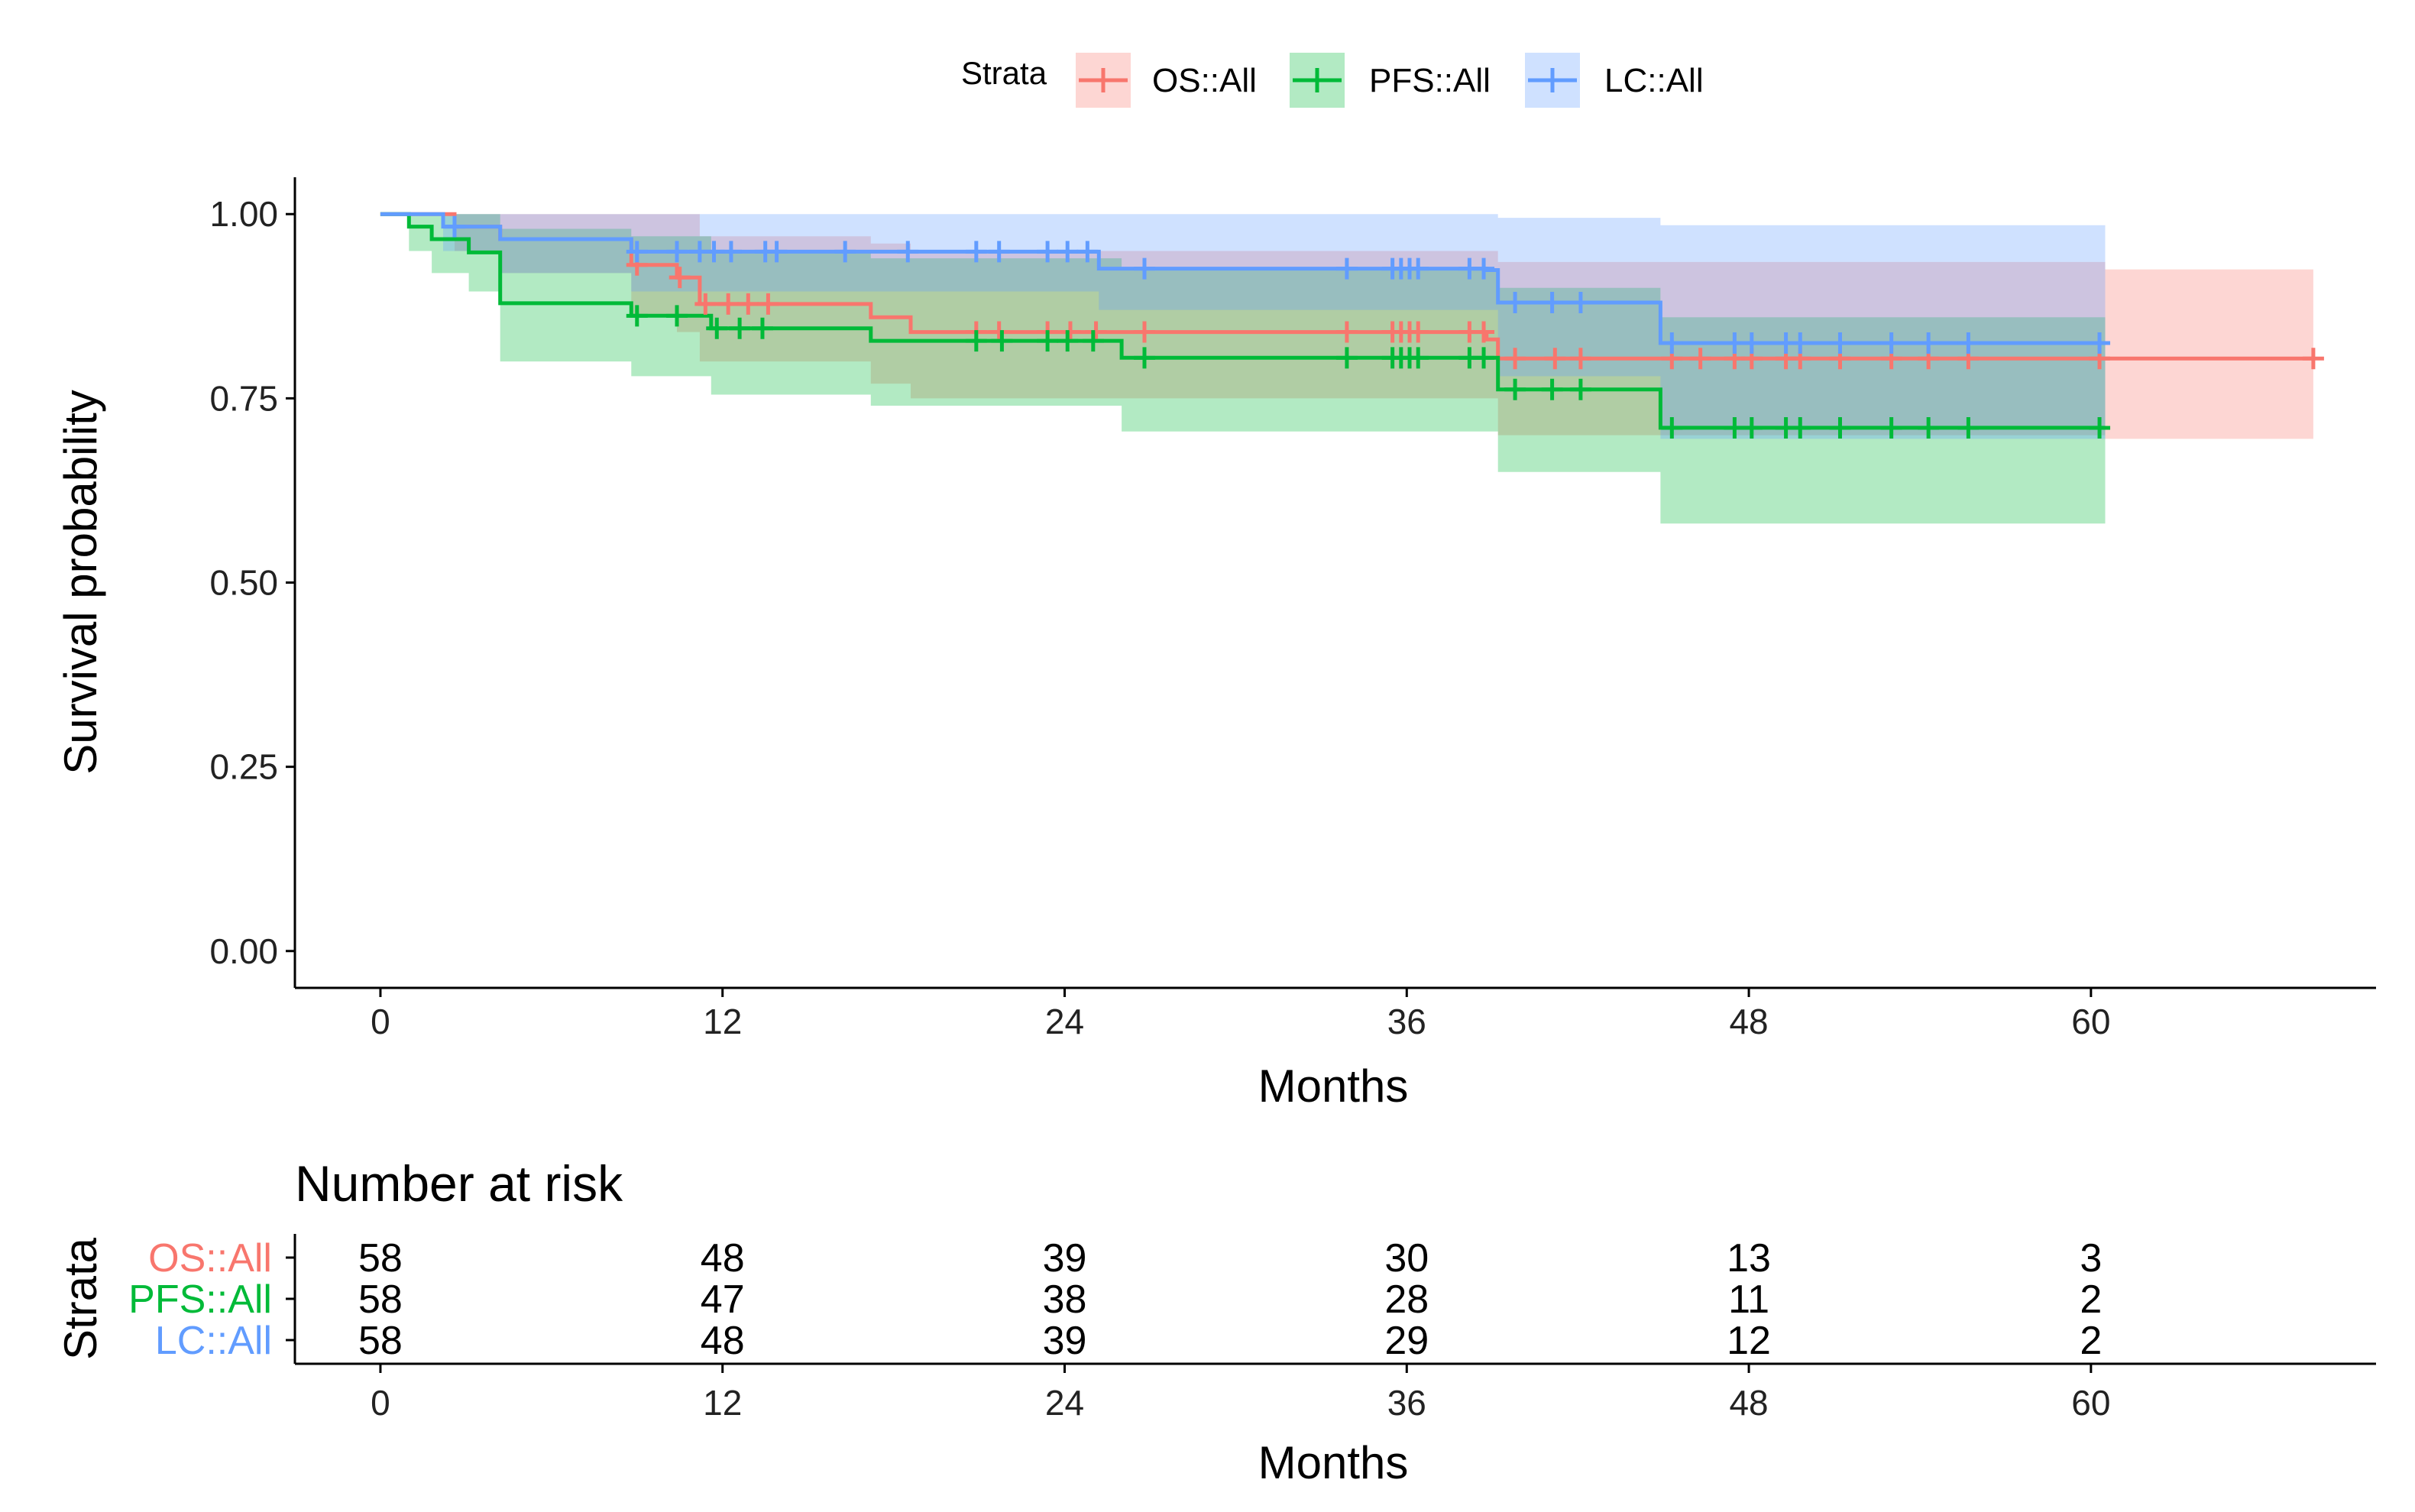 The height and width of the screenshot is (1512, 2415). Describe the element at coordinates (243, 398) in the screenshot. I see `y-tick-label: 0.75` at that location.